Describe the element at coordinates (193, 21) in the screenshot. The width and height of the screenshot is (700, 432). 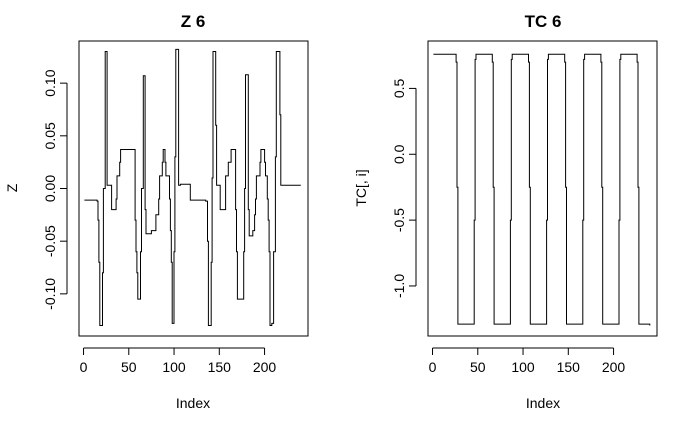
I see `chart-title: Z 6` at that location.